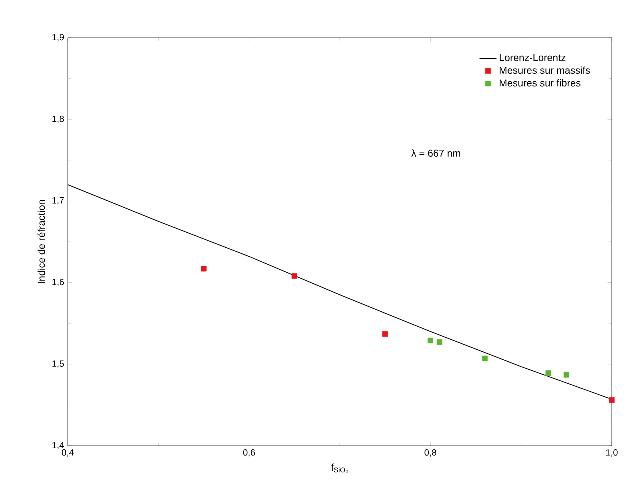 This screenshot has width=641, height=504. What do you see at coordinates (540, 83) in the screenshot?
I see `legend-label: Mesures sur fibres` at bounding box center [540, 83].